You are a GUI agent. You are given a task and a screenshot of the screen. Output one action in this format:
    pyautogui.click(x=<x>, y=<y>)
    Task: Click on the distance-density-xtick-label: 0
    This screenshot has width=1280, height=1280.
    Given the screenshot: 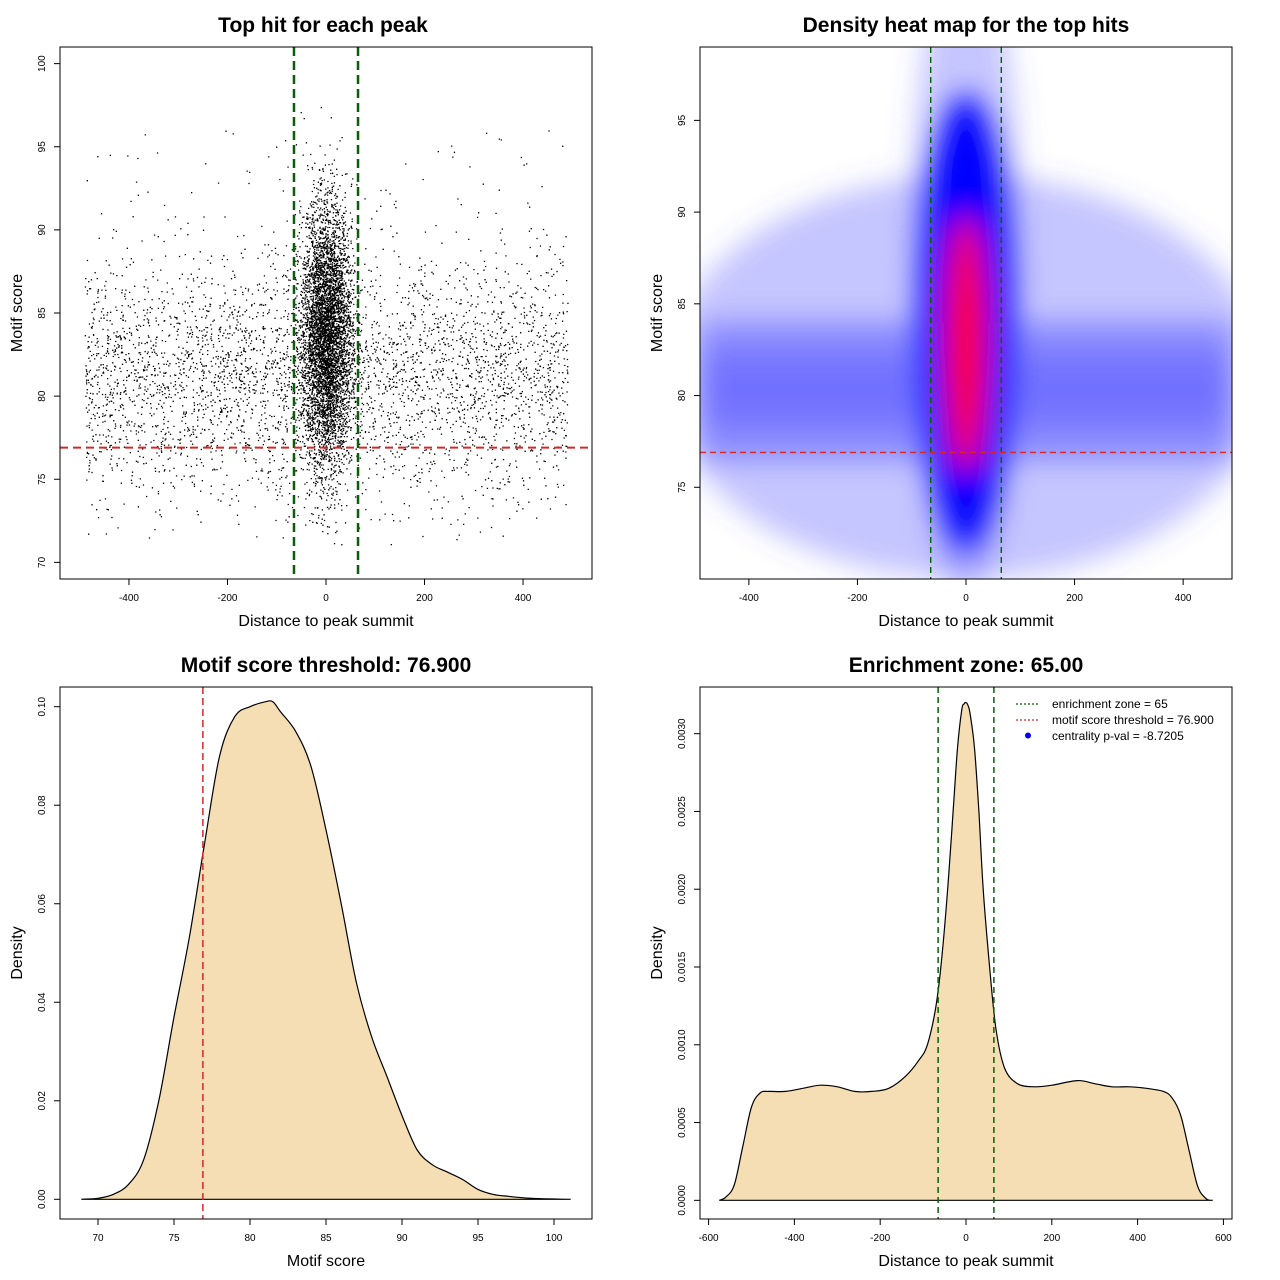 What is the action you would take?
    pyautogui.click(x=966, y=1238)
    